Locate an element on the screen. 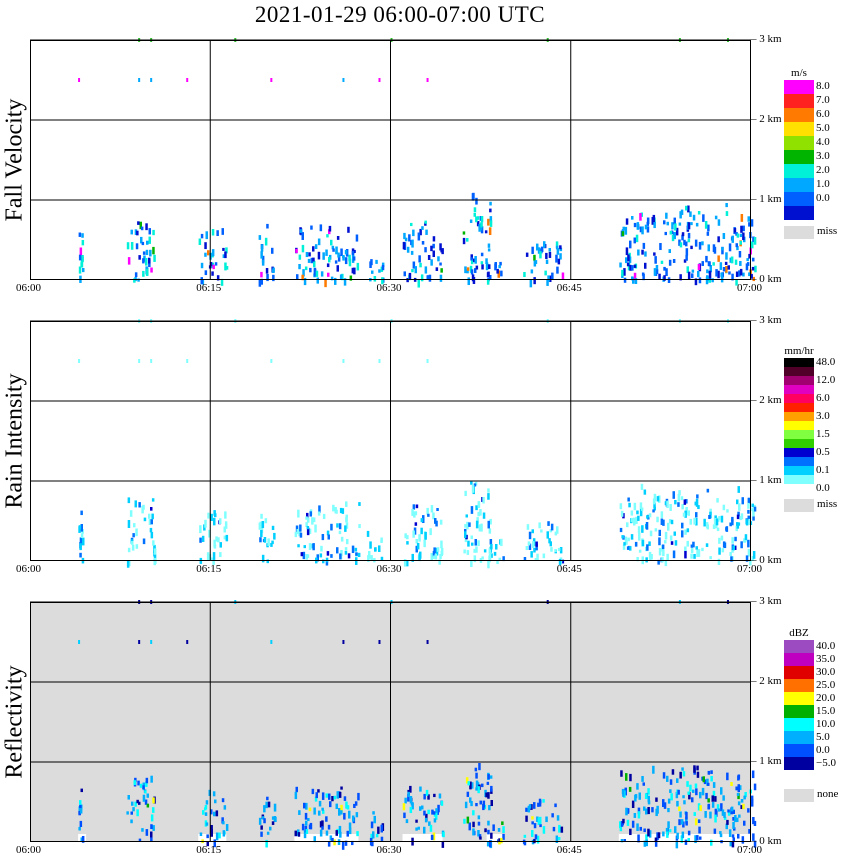 This screenshot has width=850, height=868. x-tick-label: 06:00 is located at coordinates (29, 569).